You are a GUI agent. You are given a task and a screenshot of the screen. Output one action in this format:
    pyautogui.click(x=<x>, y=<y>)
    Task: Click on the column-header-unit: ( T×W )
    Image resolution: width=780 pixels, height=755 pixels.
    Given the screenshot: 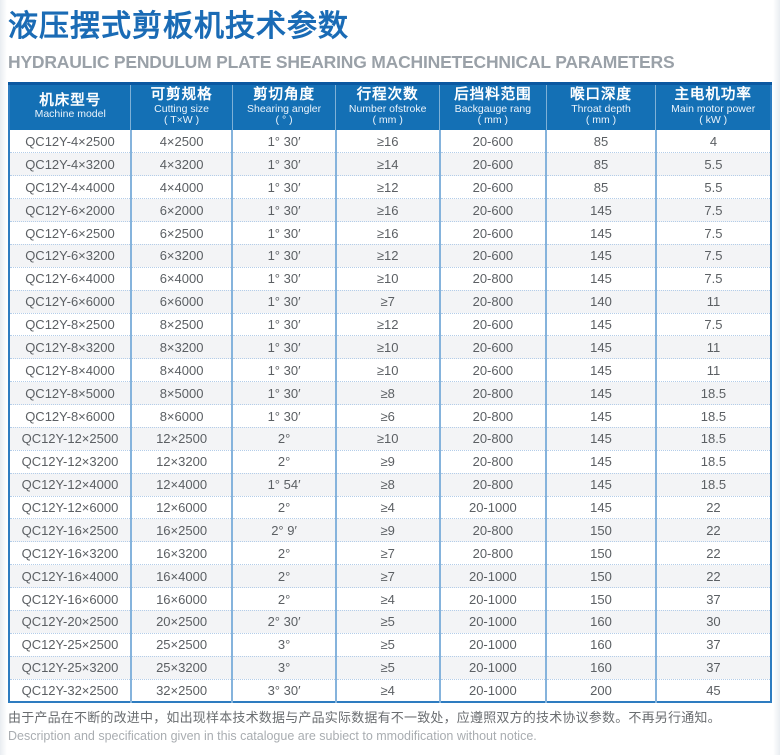 What is the action you would take?
    pyautogui.click(x=182, y=120)
    